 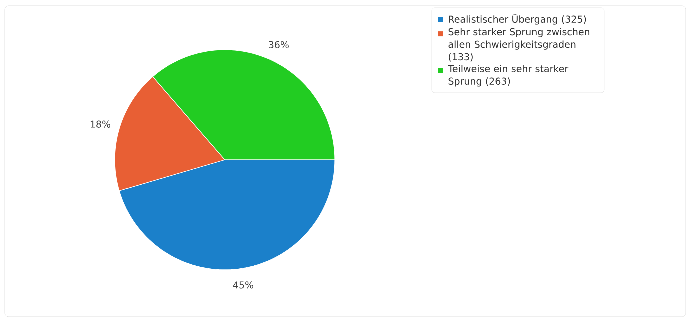 What do you see at coordinates (279, 45) in the screenshot?
I see `data-label: 36%` at bounding box center [279, 45].